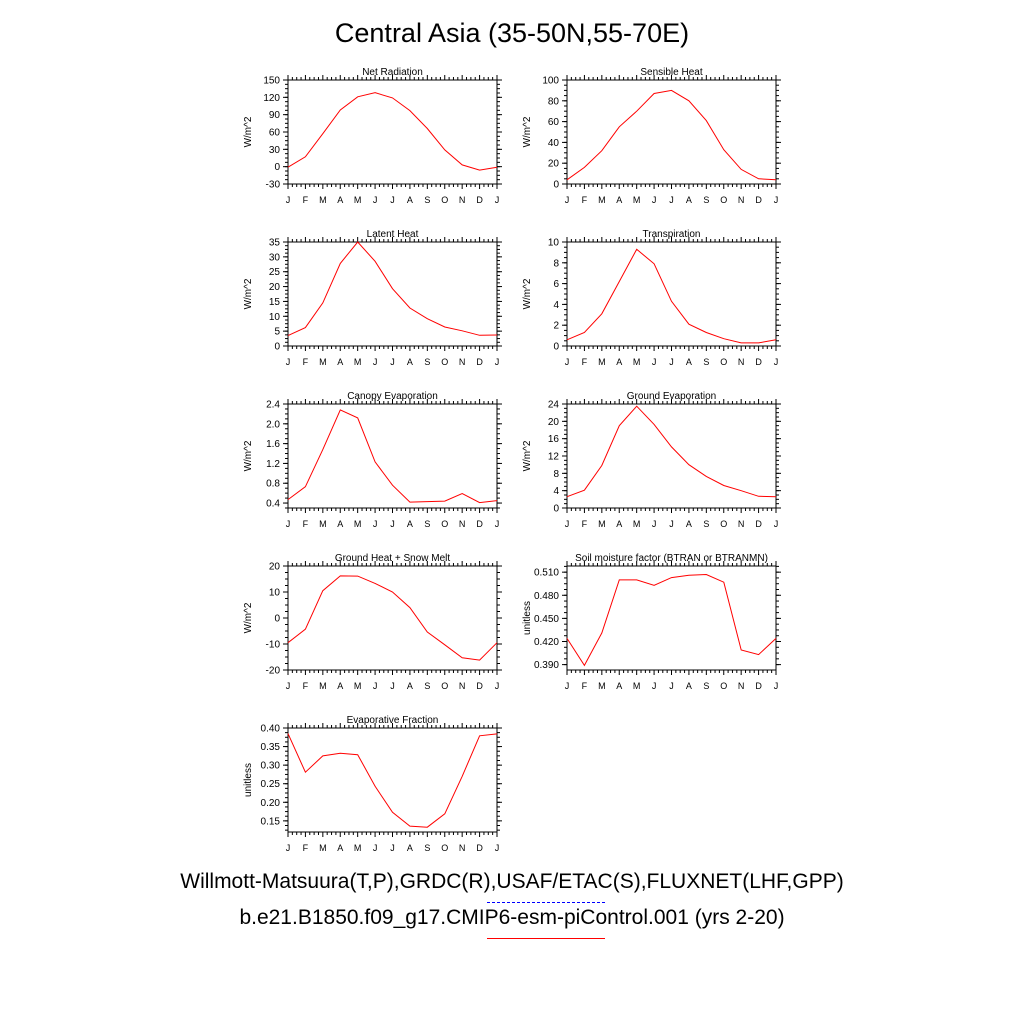 This screenshot has height=1024, width=1024. Describe the element at coordinates (554, 422) in the screenshot. I see `y-tick-label: 20` at that location.